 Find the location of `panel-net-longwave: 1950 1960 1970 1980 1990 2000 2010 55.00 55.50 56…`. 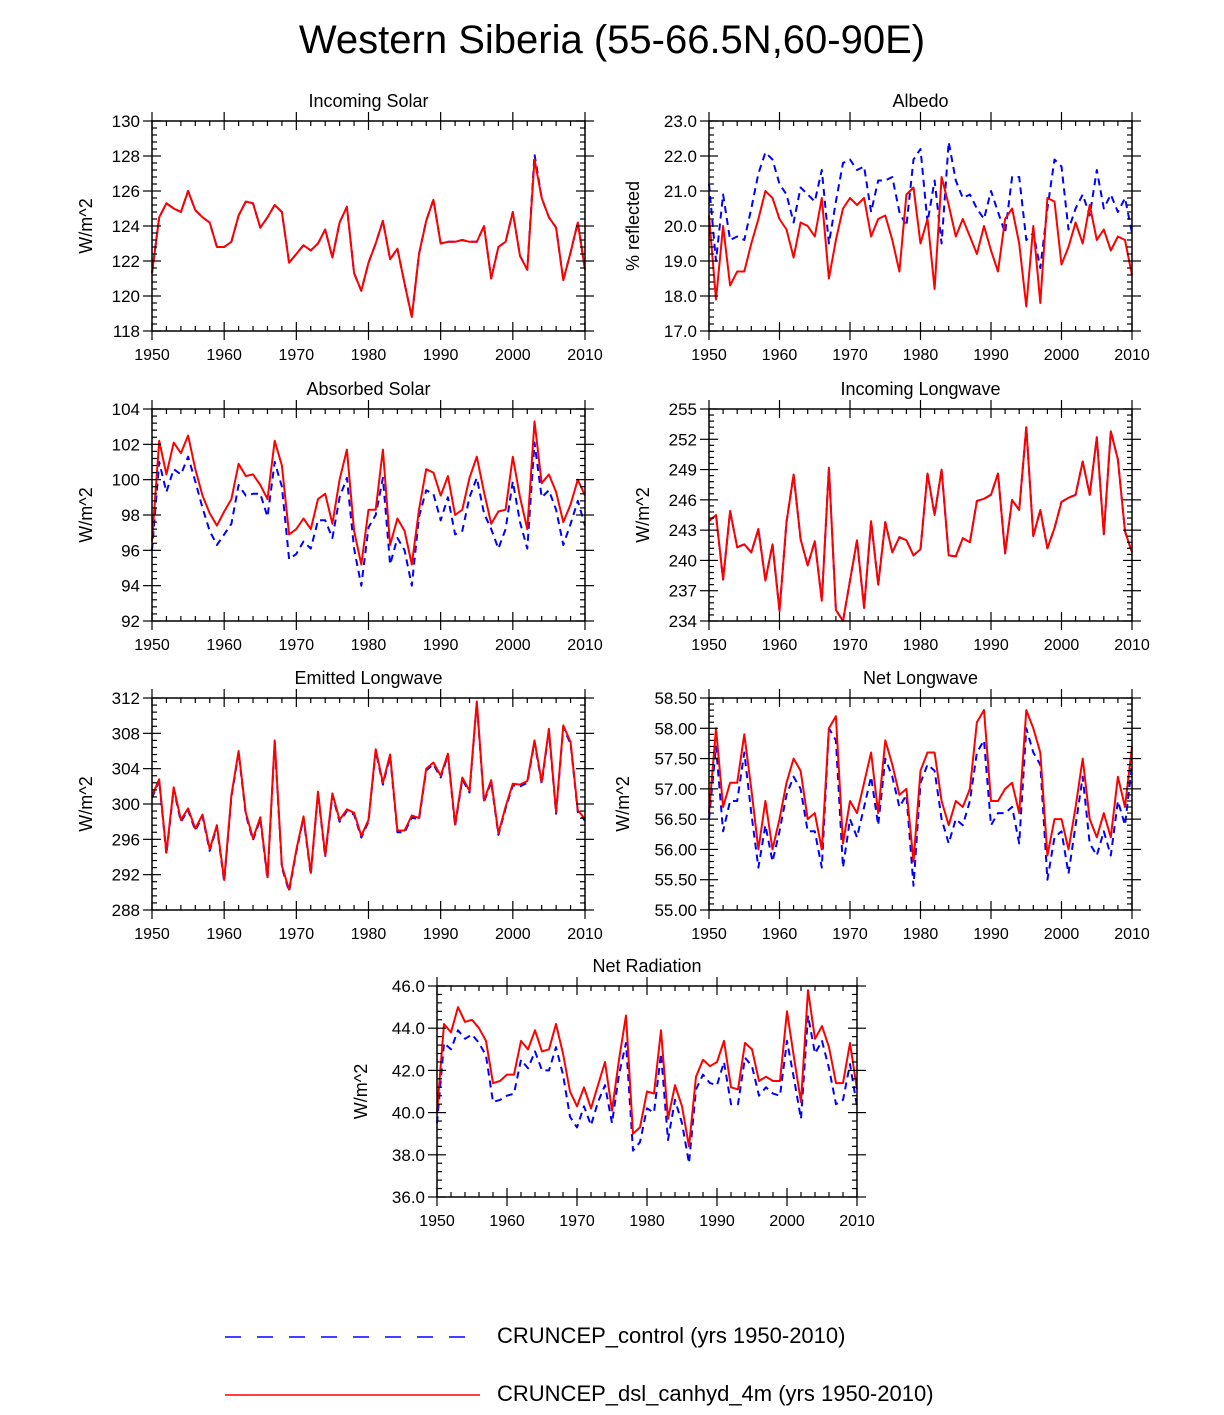

panel-net-longwave: 1950 1960 1970 1980 1990 2000 2010 55.00 55.50 56… is located at coordinates (881, 805).